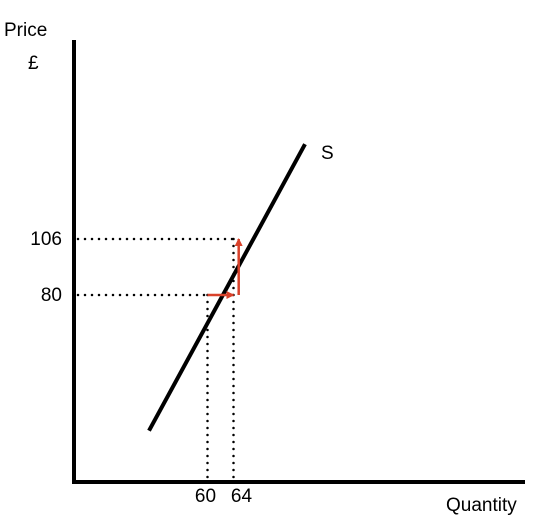 This screenshot has height=524, width=556. I want to click on y-tick-label-80: 80, so click(51, 295).